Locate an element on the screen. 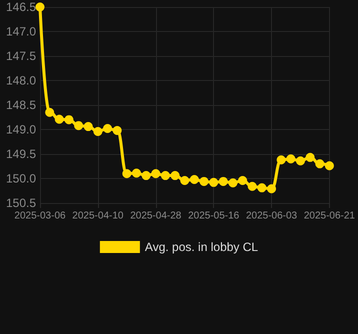  y-tick-label: 150.0 is located at coordinates (21, 179).